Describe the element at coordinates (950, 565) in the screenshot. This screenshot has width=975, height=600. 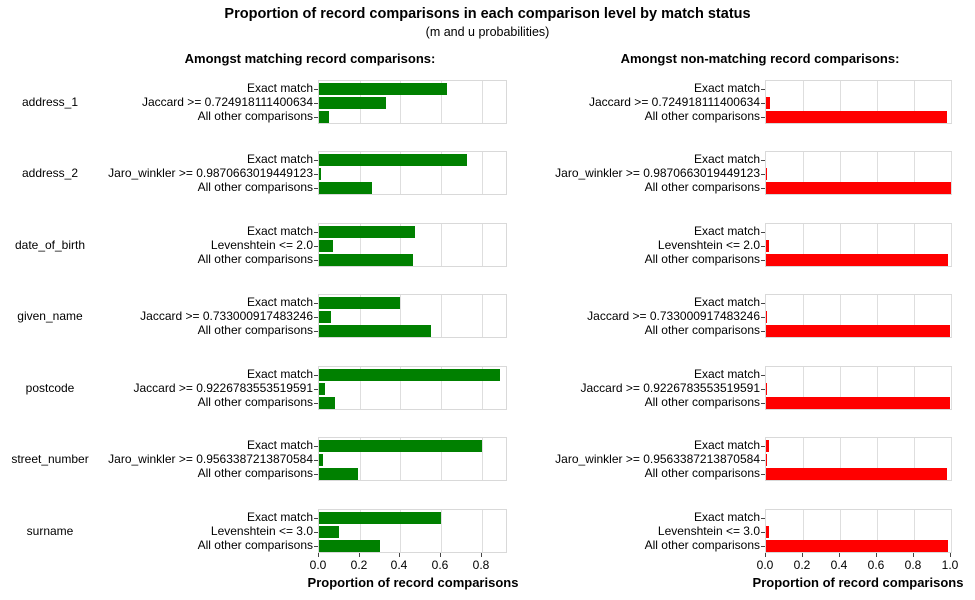
I see `x-tick-label: 1.0` at that location.